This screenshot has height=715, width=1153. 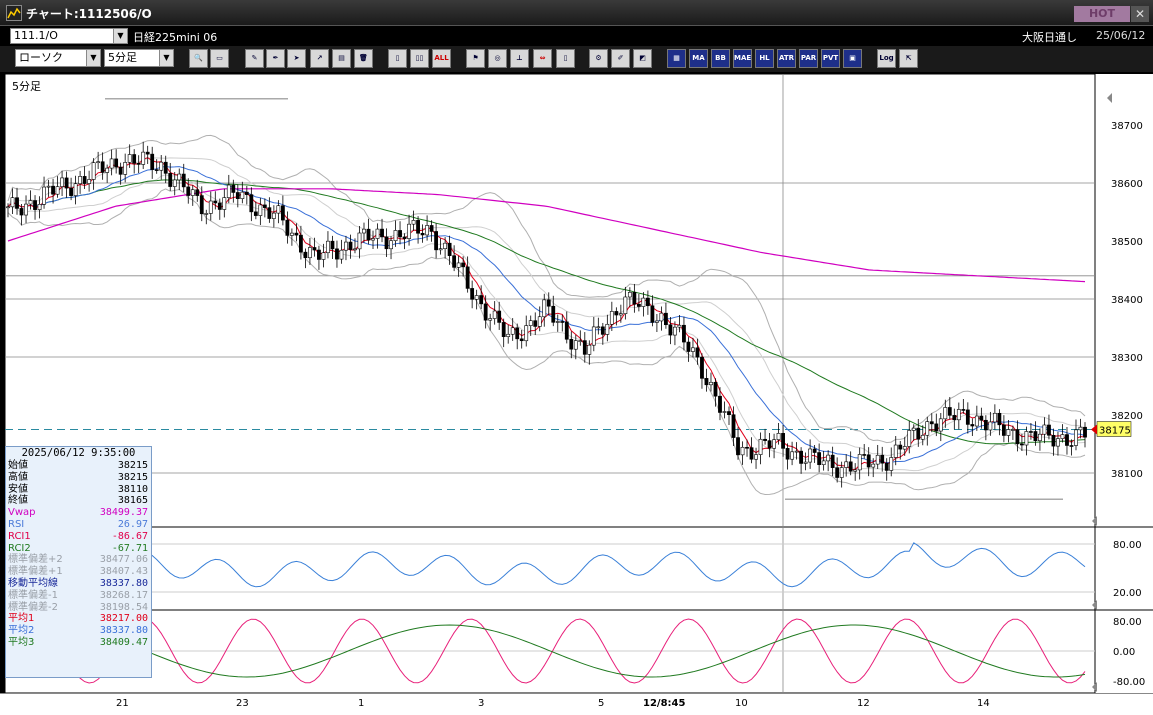 I want to click on chart-type-select: ローソク ▼, so click(x=58, y=58).